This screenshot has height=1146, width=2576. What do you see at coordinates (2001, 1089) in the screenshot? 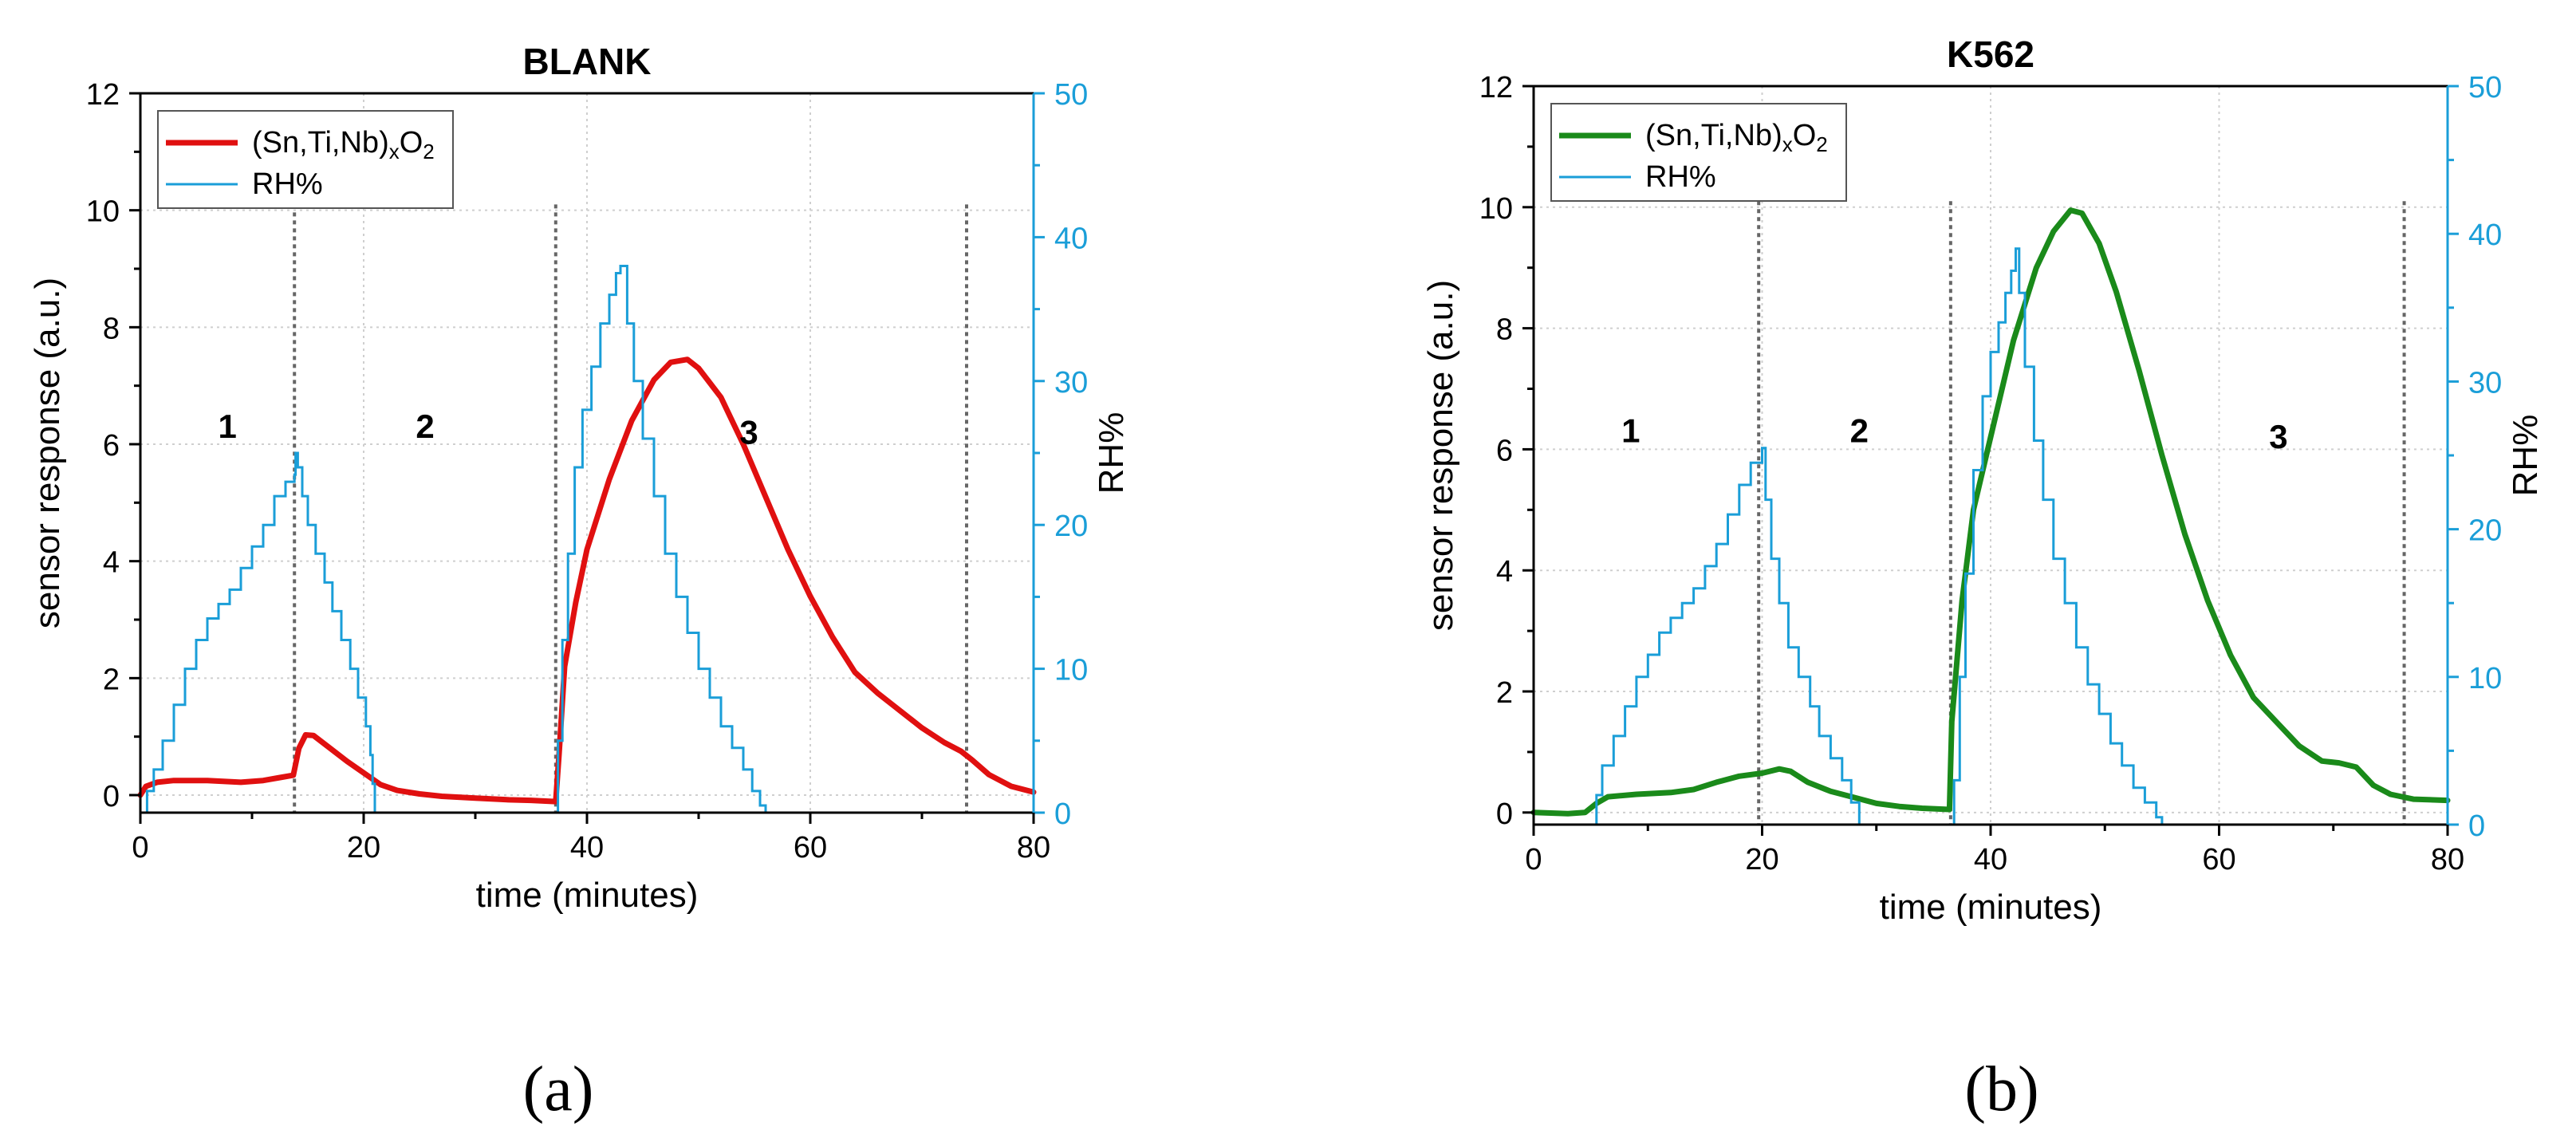
I see `panel-label: (b)` at bounding box center [2001, 1089].